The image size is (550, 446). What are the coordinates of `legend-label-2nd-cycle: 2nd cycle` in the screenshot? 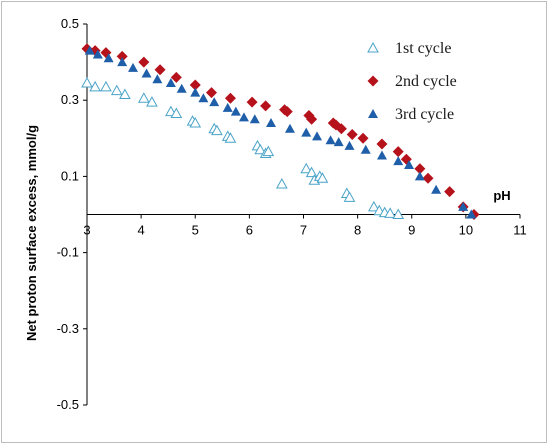 It's located at (426, 81).